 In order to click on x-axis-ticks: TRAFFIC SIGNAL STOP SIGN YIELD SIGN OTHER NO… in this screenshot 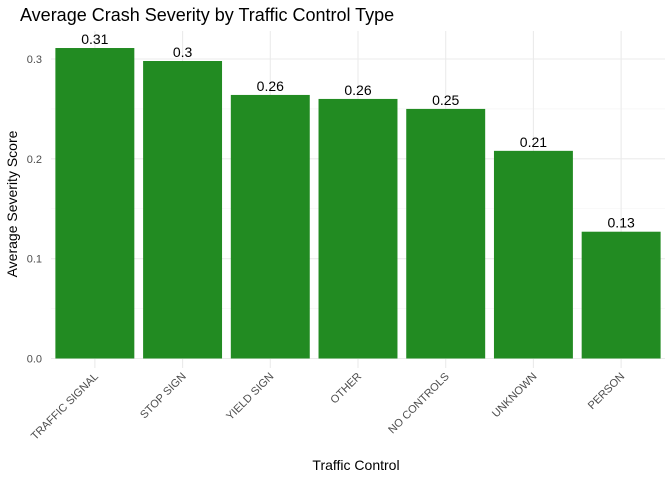, I will do `click(328, 407)`.